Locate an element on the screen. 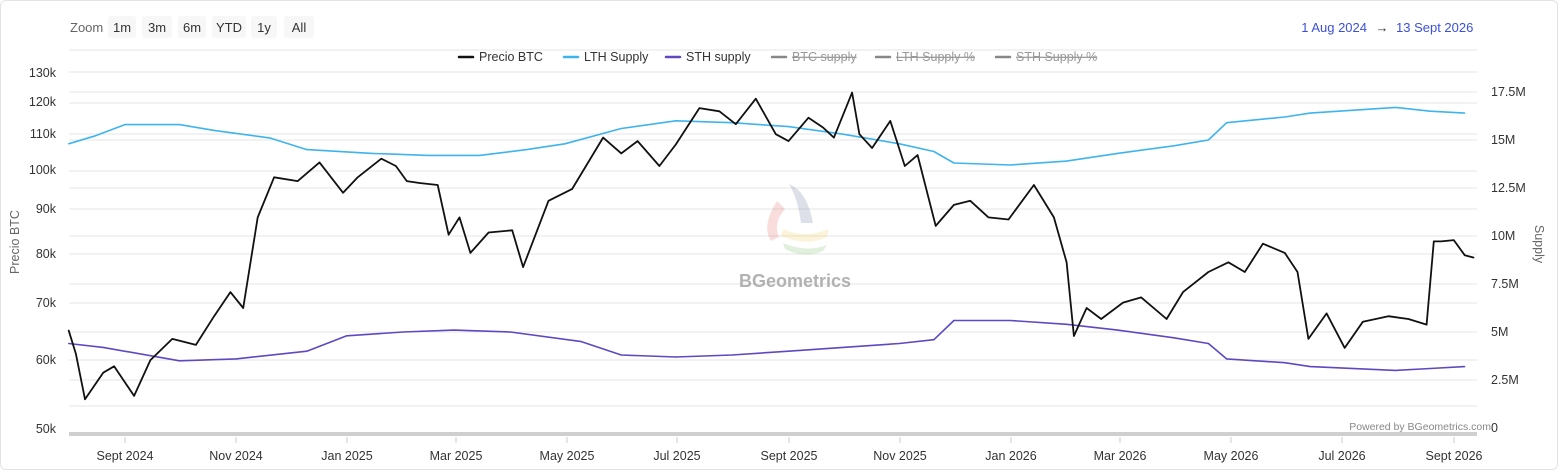 The image size is (1560, 474). navigator-bar is located at coordinates (773, 434).